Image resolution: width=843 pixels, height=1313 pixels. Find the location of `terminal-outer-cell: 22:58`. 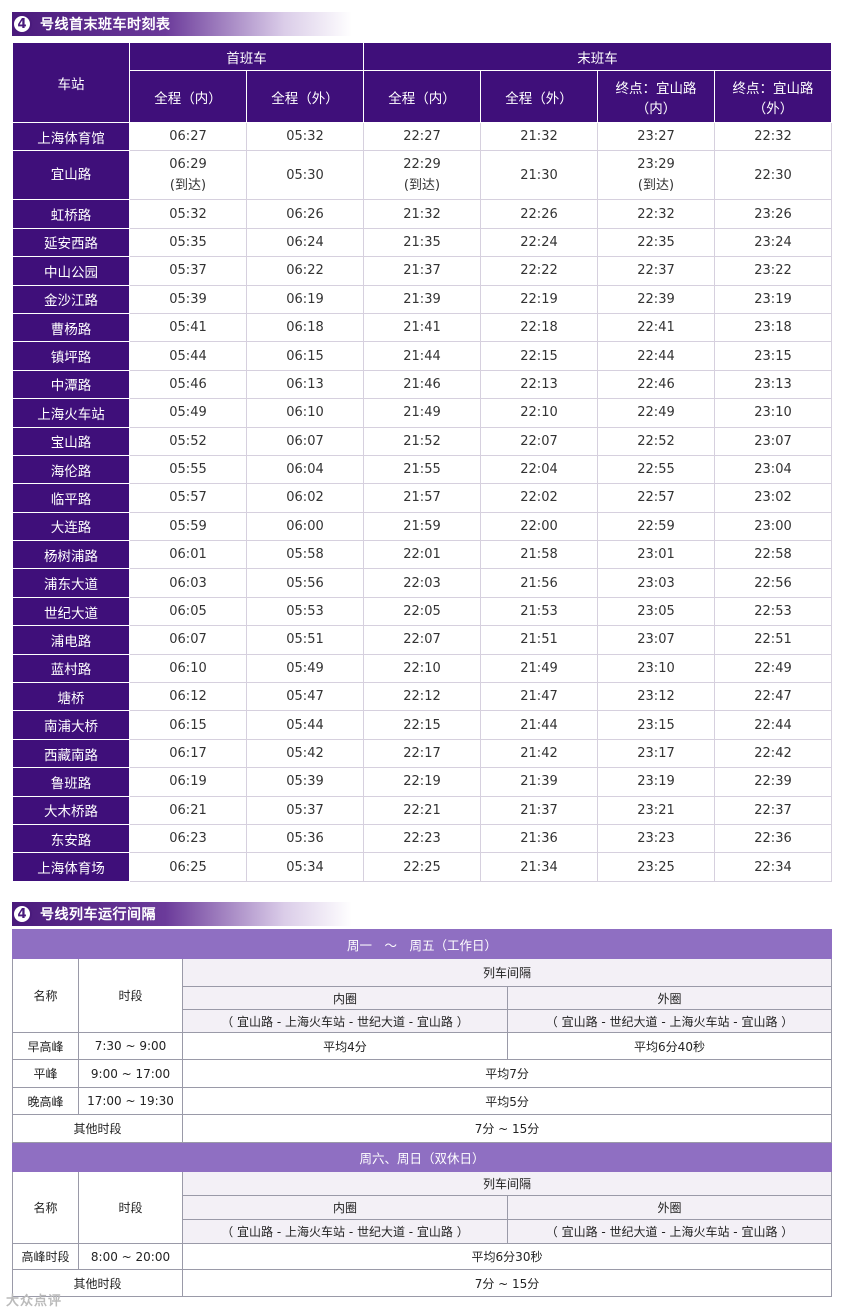

terminal-outer-cell: 22:58 is located at coordinates (773, 555).